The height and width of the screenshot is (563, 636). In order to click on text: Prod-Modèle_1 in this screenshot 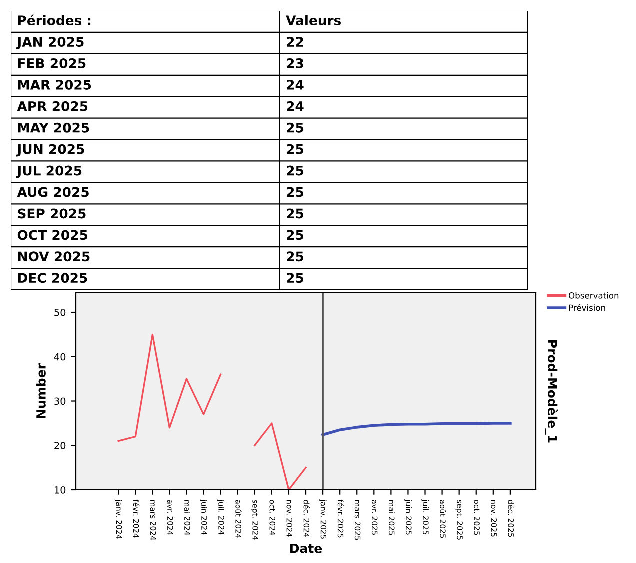, I will do `click(551, 391)`.